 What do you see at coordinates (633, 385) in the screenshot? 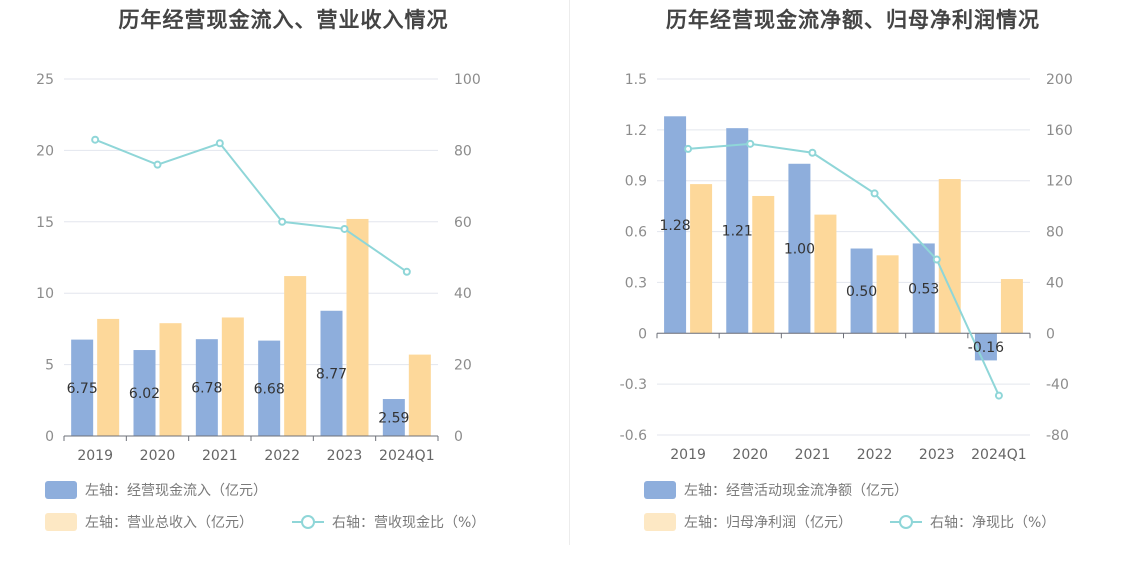
I see `left-axis-tick-label: -0.3` at bounding box center [633, 385].